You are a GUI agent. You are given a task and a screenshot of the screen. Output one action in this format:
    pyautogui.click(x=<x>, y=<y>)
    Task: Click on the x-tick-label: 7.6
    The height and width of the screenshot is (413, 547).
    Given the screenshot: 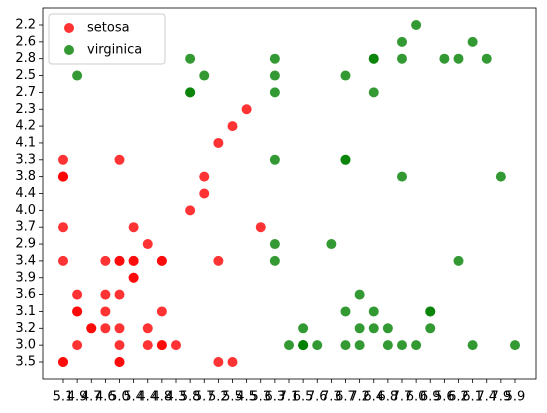 What is the action you would take?
    pyautogui.click(x=317, y=397)
    